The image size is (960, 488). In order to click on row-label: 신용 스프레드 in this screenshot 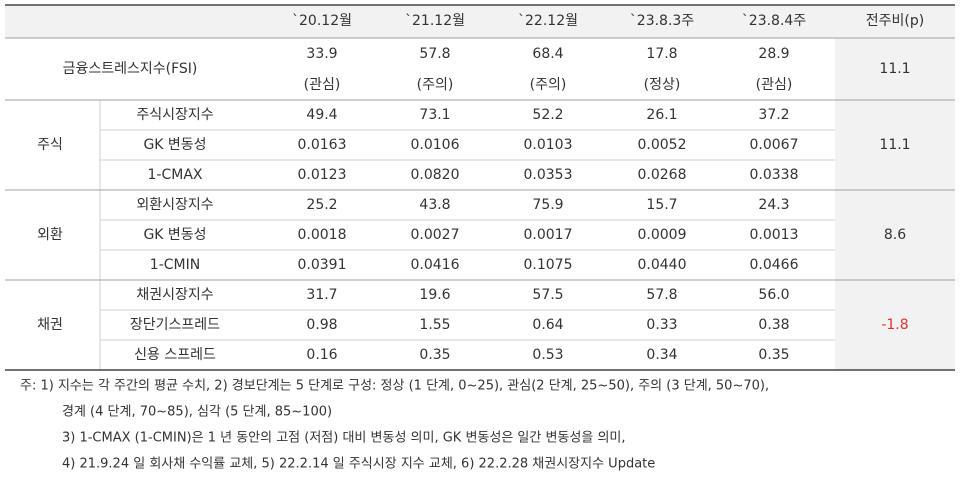, I will do `click(175, 355)`.